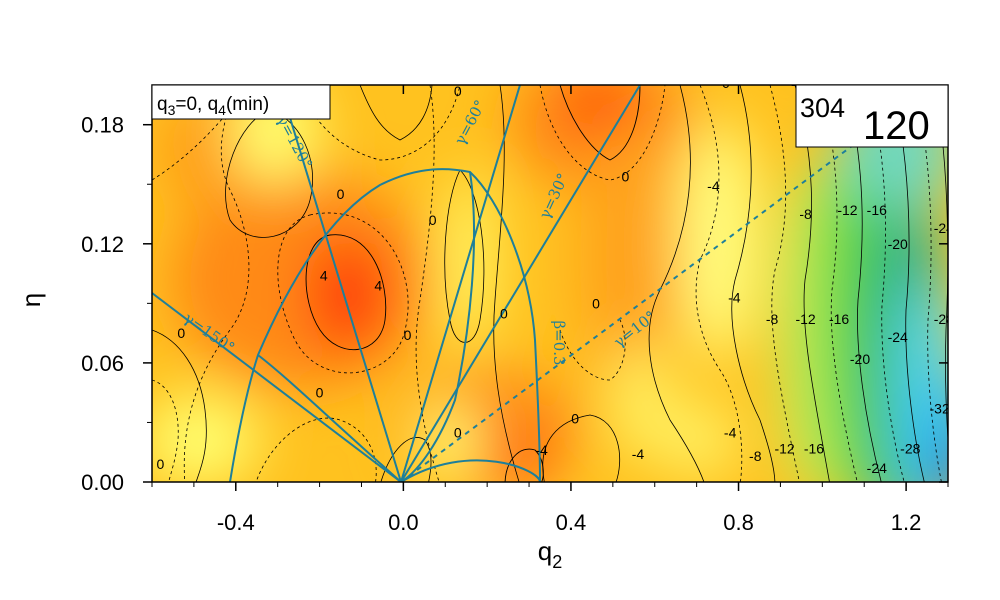 The height and width of the screenshot is (600, 1000). I want to click on y-tick-label: 0.18, so click(102, 125).